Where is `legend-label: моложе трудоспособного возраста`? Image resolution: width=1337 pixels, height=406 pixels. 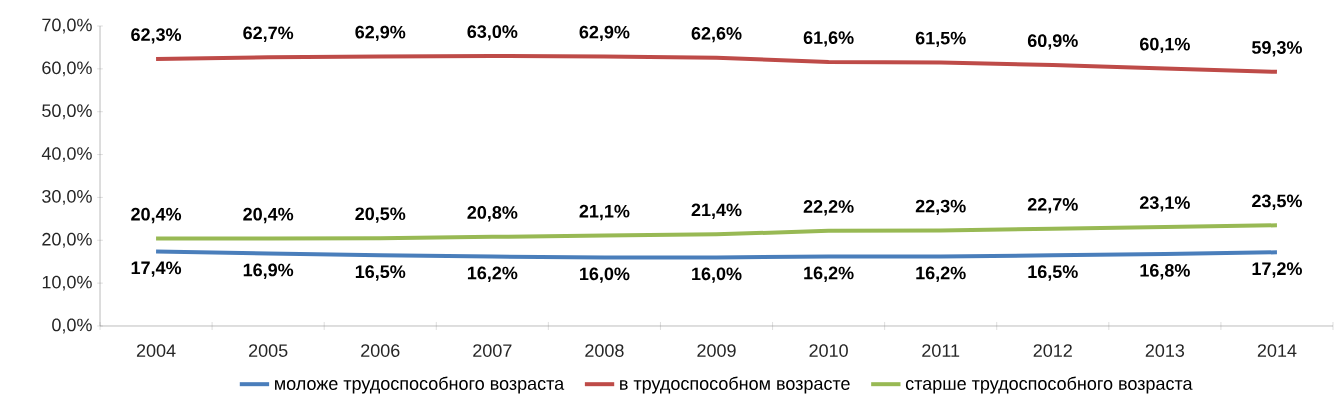 legend-label: моложе трудоспособного возраста is located at coordinates (420, 385).